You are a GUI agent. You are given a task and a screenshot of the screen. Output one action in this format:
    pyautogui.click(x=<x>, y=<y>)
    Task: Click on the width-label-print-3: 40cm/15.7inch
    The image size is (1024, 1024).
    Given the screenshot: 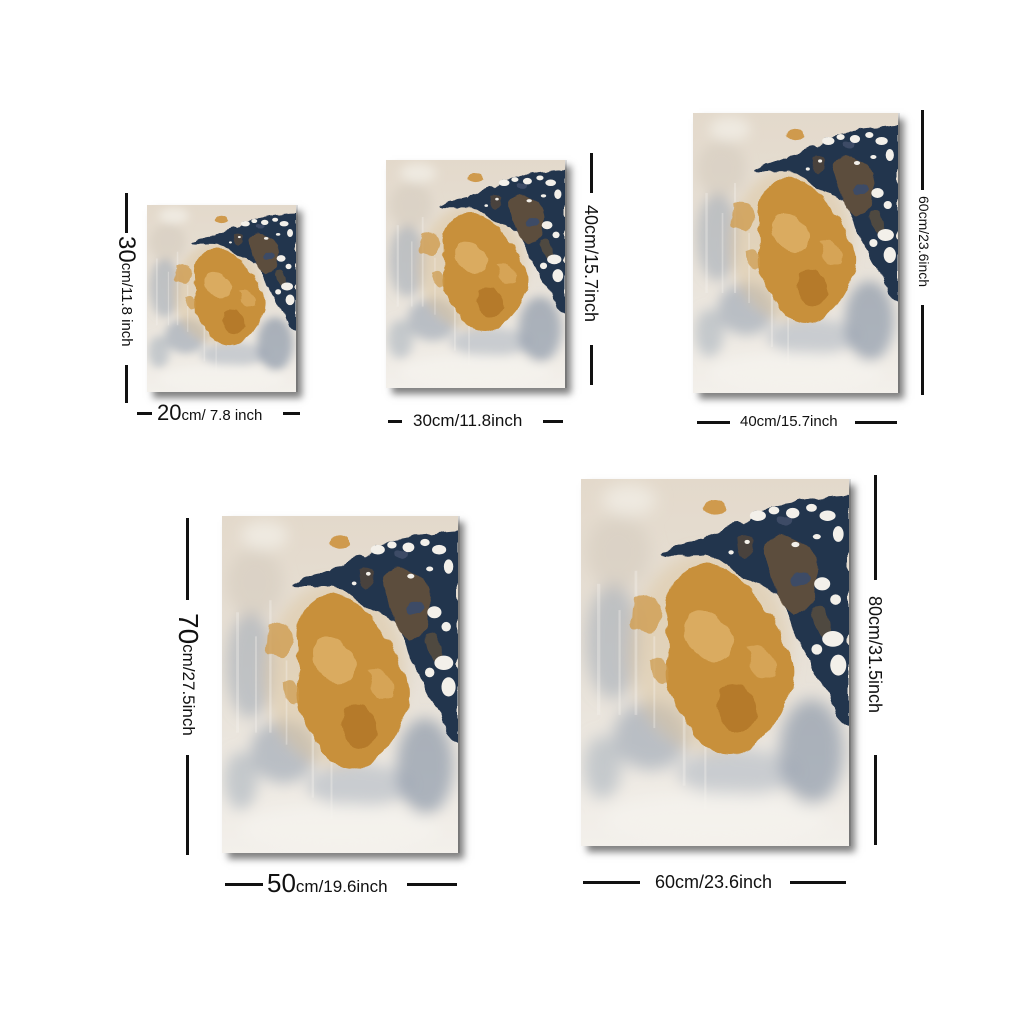 What is the action you would take?
    pyautogui.click(x=789, y=422)
    